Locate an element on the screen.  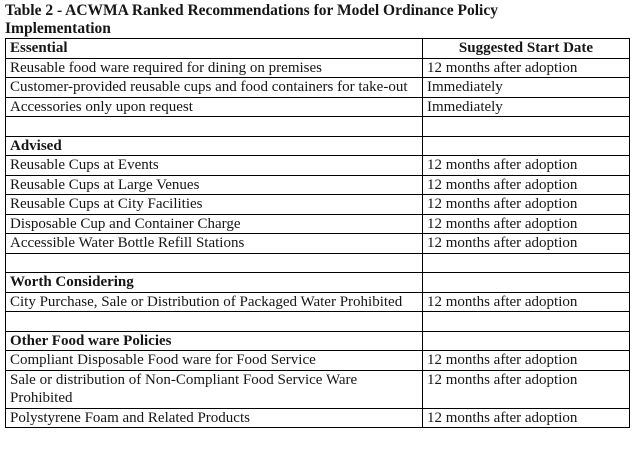
policy-cell: Accessories only upon request is located at coordinates (214, 106).